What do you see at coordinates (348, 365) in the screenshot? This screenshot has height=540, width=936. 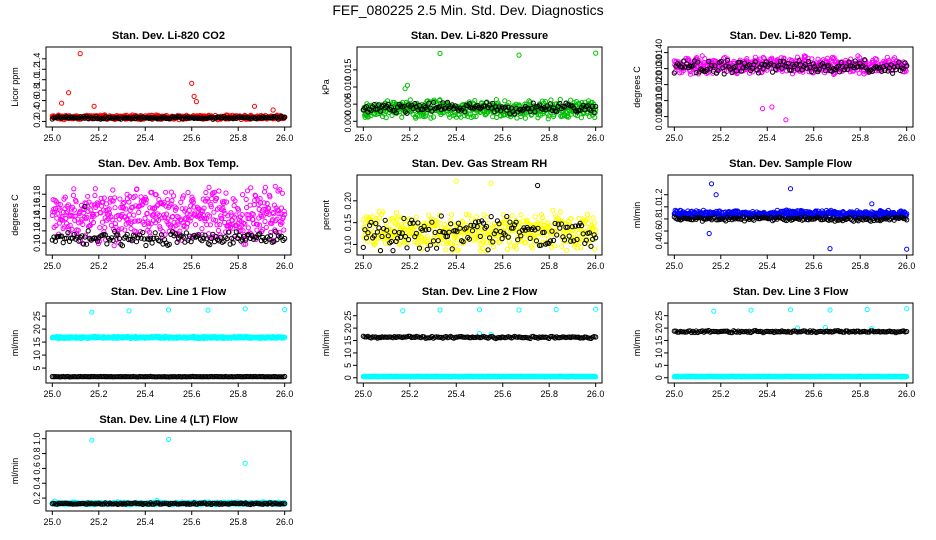 I see `y-tick-label: 5` at bounding box center [348, 365].